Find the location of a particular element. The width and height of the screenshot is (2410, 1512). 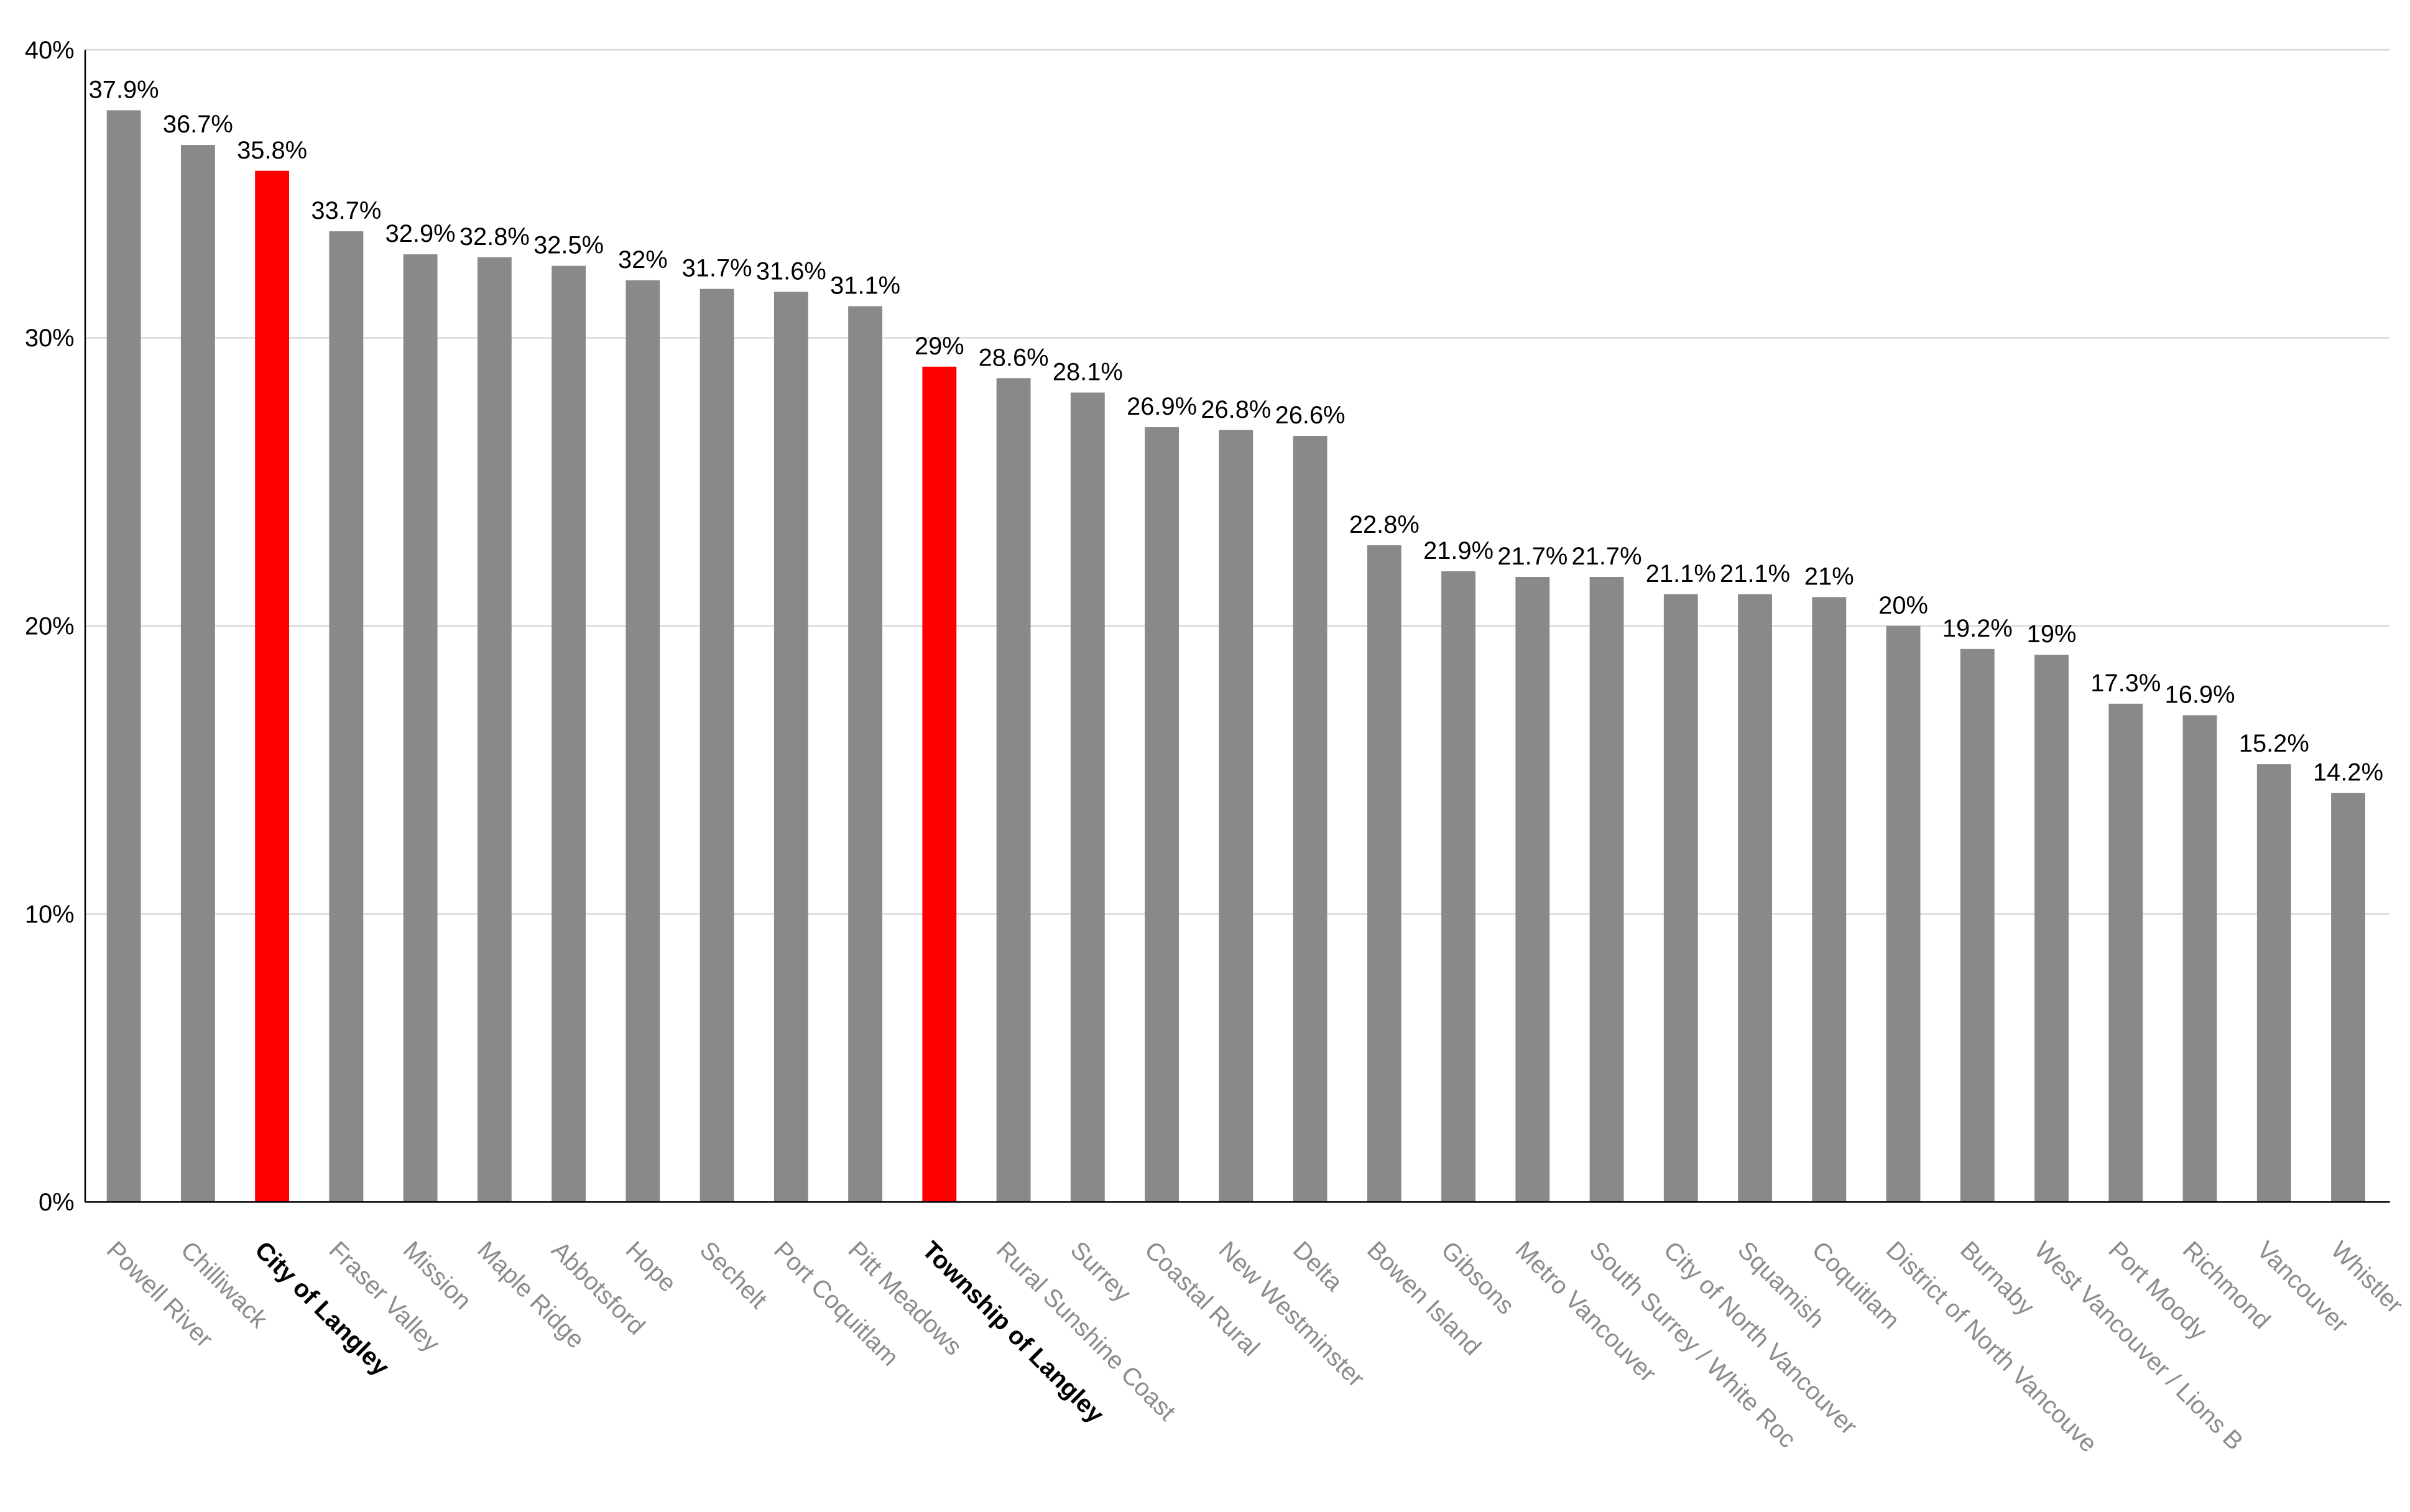

data-label-mission: 32.9% is located at coordinates (421, 233).